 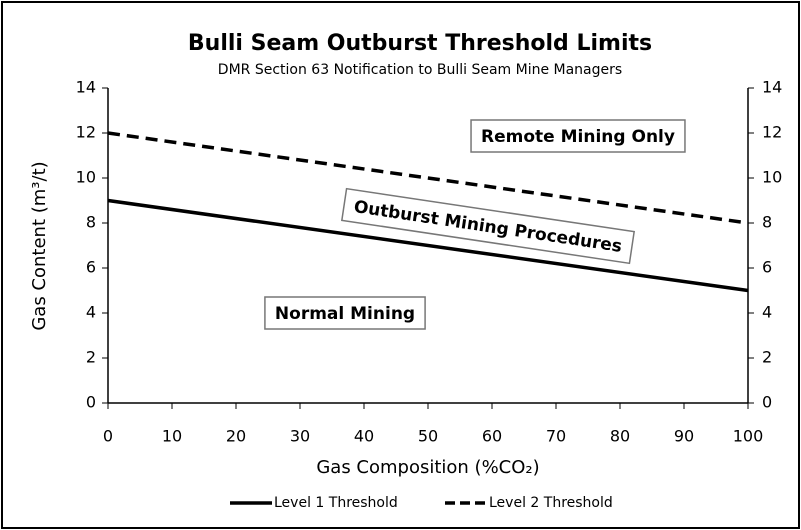 I want to click on x-tick-label: 10, so click(x=172, y=436).